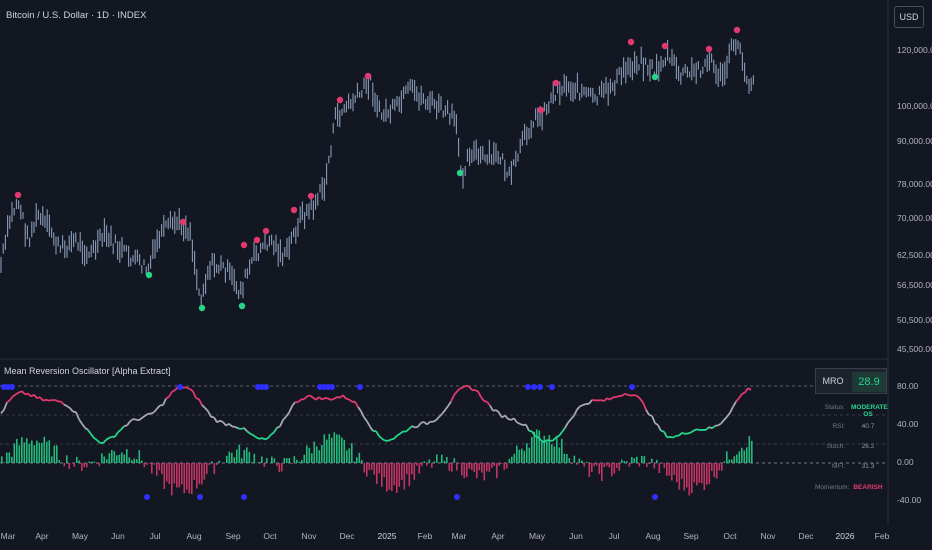 This screenshot has height=550, width=932. I want to click on time-tick: 2026, so click(845, 536).